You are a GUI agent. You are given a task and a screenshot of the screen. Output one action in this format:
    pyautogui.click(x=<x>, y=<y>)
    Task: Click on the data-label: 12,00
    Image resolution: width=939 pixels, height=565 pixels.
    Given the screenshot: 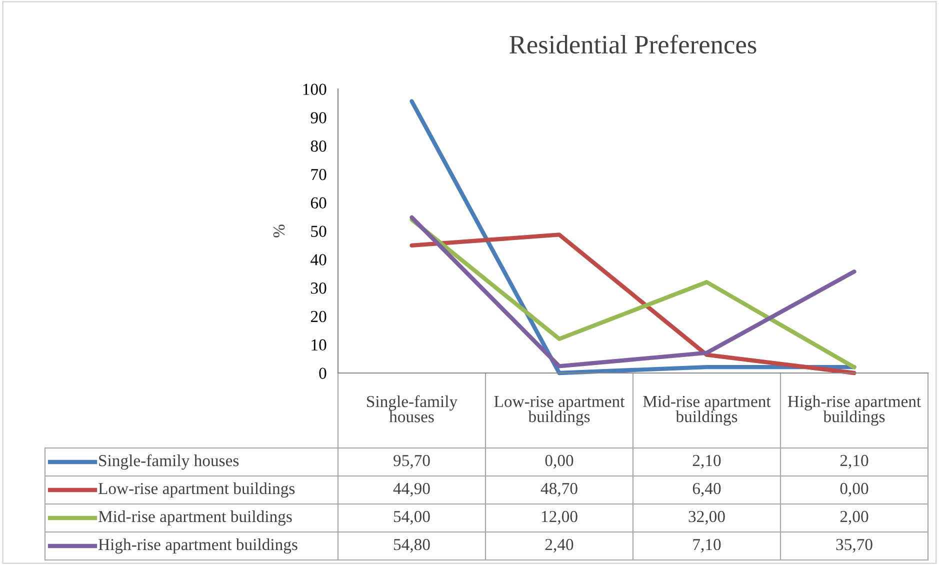 What is the action you would take?
    pyautogui.click(x=560, y=517)
    